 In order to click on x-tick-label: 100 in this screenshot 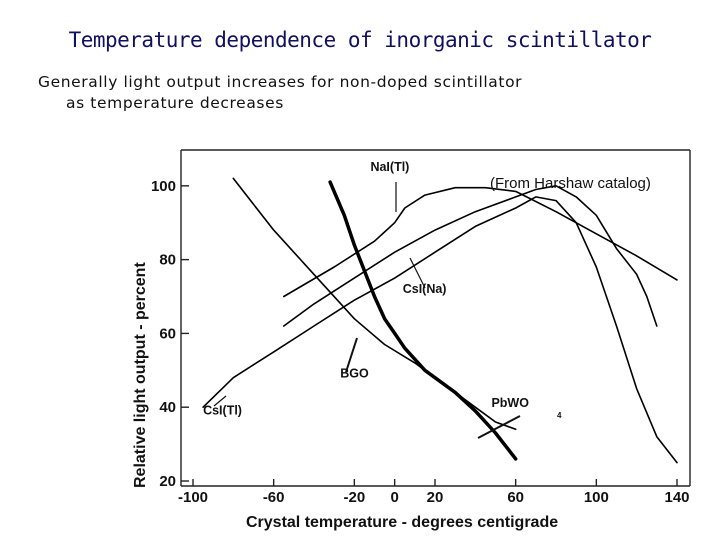, I will do `click(596, 497)`.